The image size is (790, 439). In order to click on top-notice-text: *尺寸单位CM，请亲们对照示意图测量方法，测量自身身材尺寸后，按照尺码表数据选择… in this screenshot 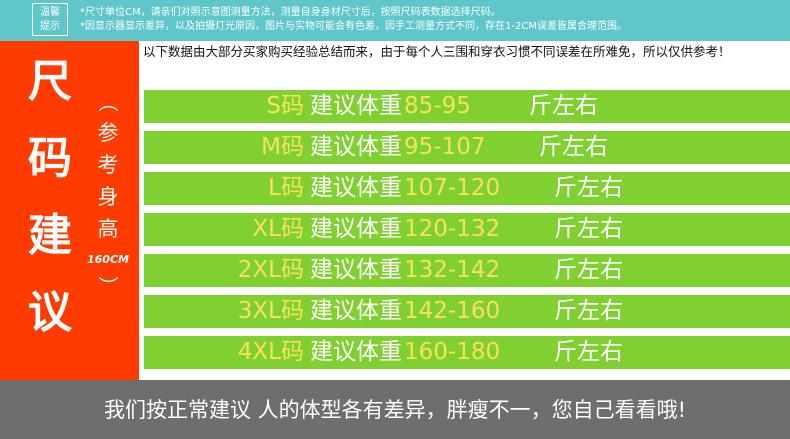, I will do `click(430, 20)`.